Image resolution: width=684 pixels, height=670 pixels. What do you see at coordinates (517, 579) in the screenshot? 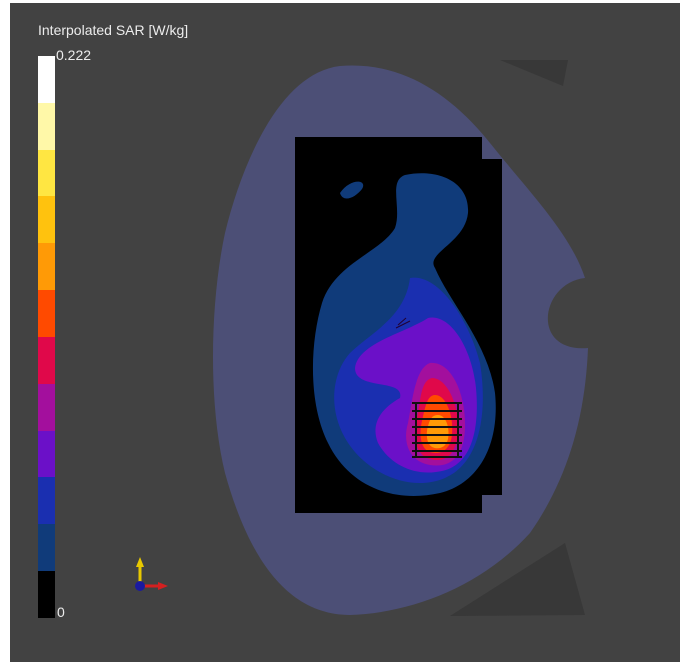
I see `shadow-bottom` at bounding box center [517, 579].